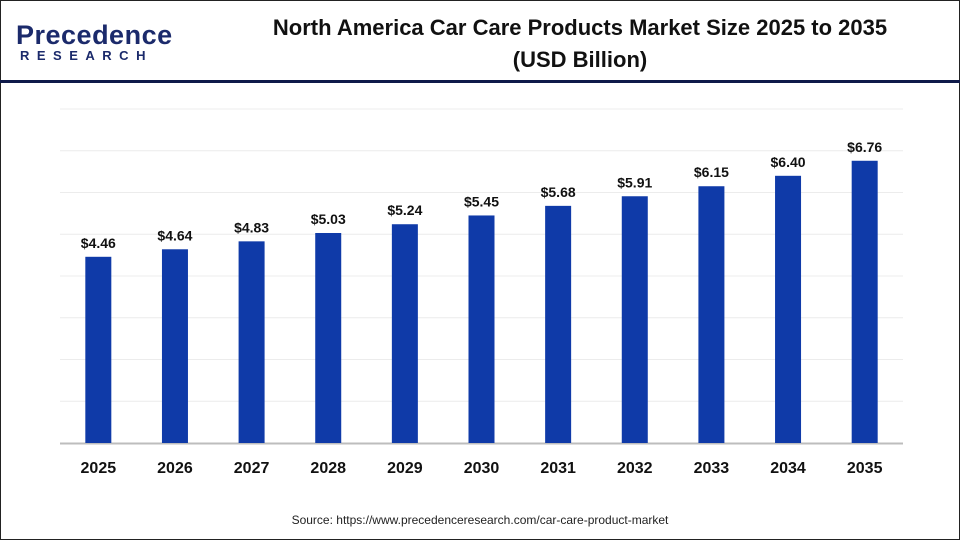 This screenshot has height=540, width=960. Describe the element at coordinates (480, 81) in the screenshot. I see `header-divider` at that location.